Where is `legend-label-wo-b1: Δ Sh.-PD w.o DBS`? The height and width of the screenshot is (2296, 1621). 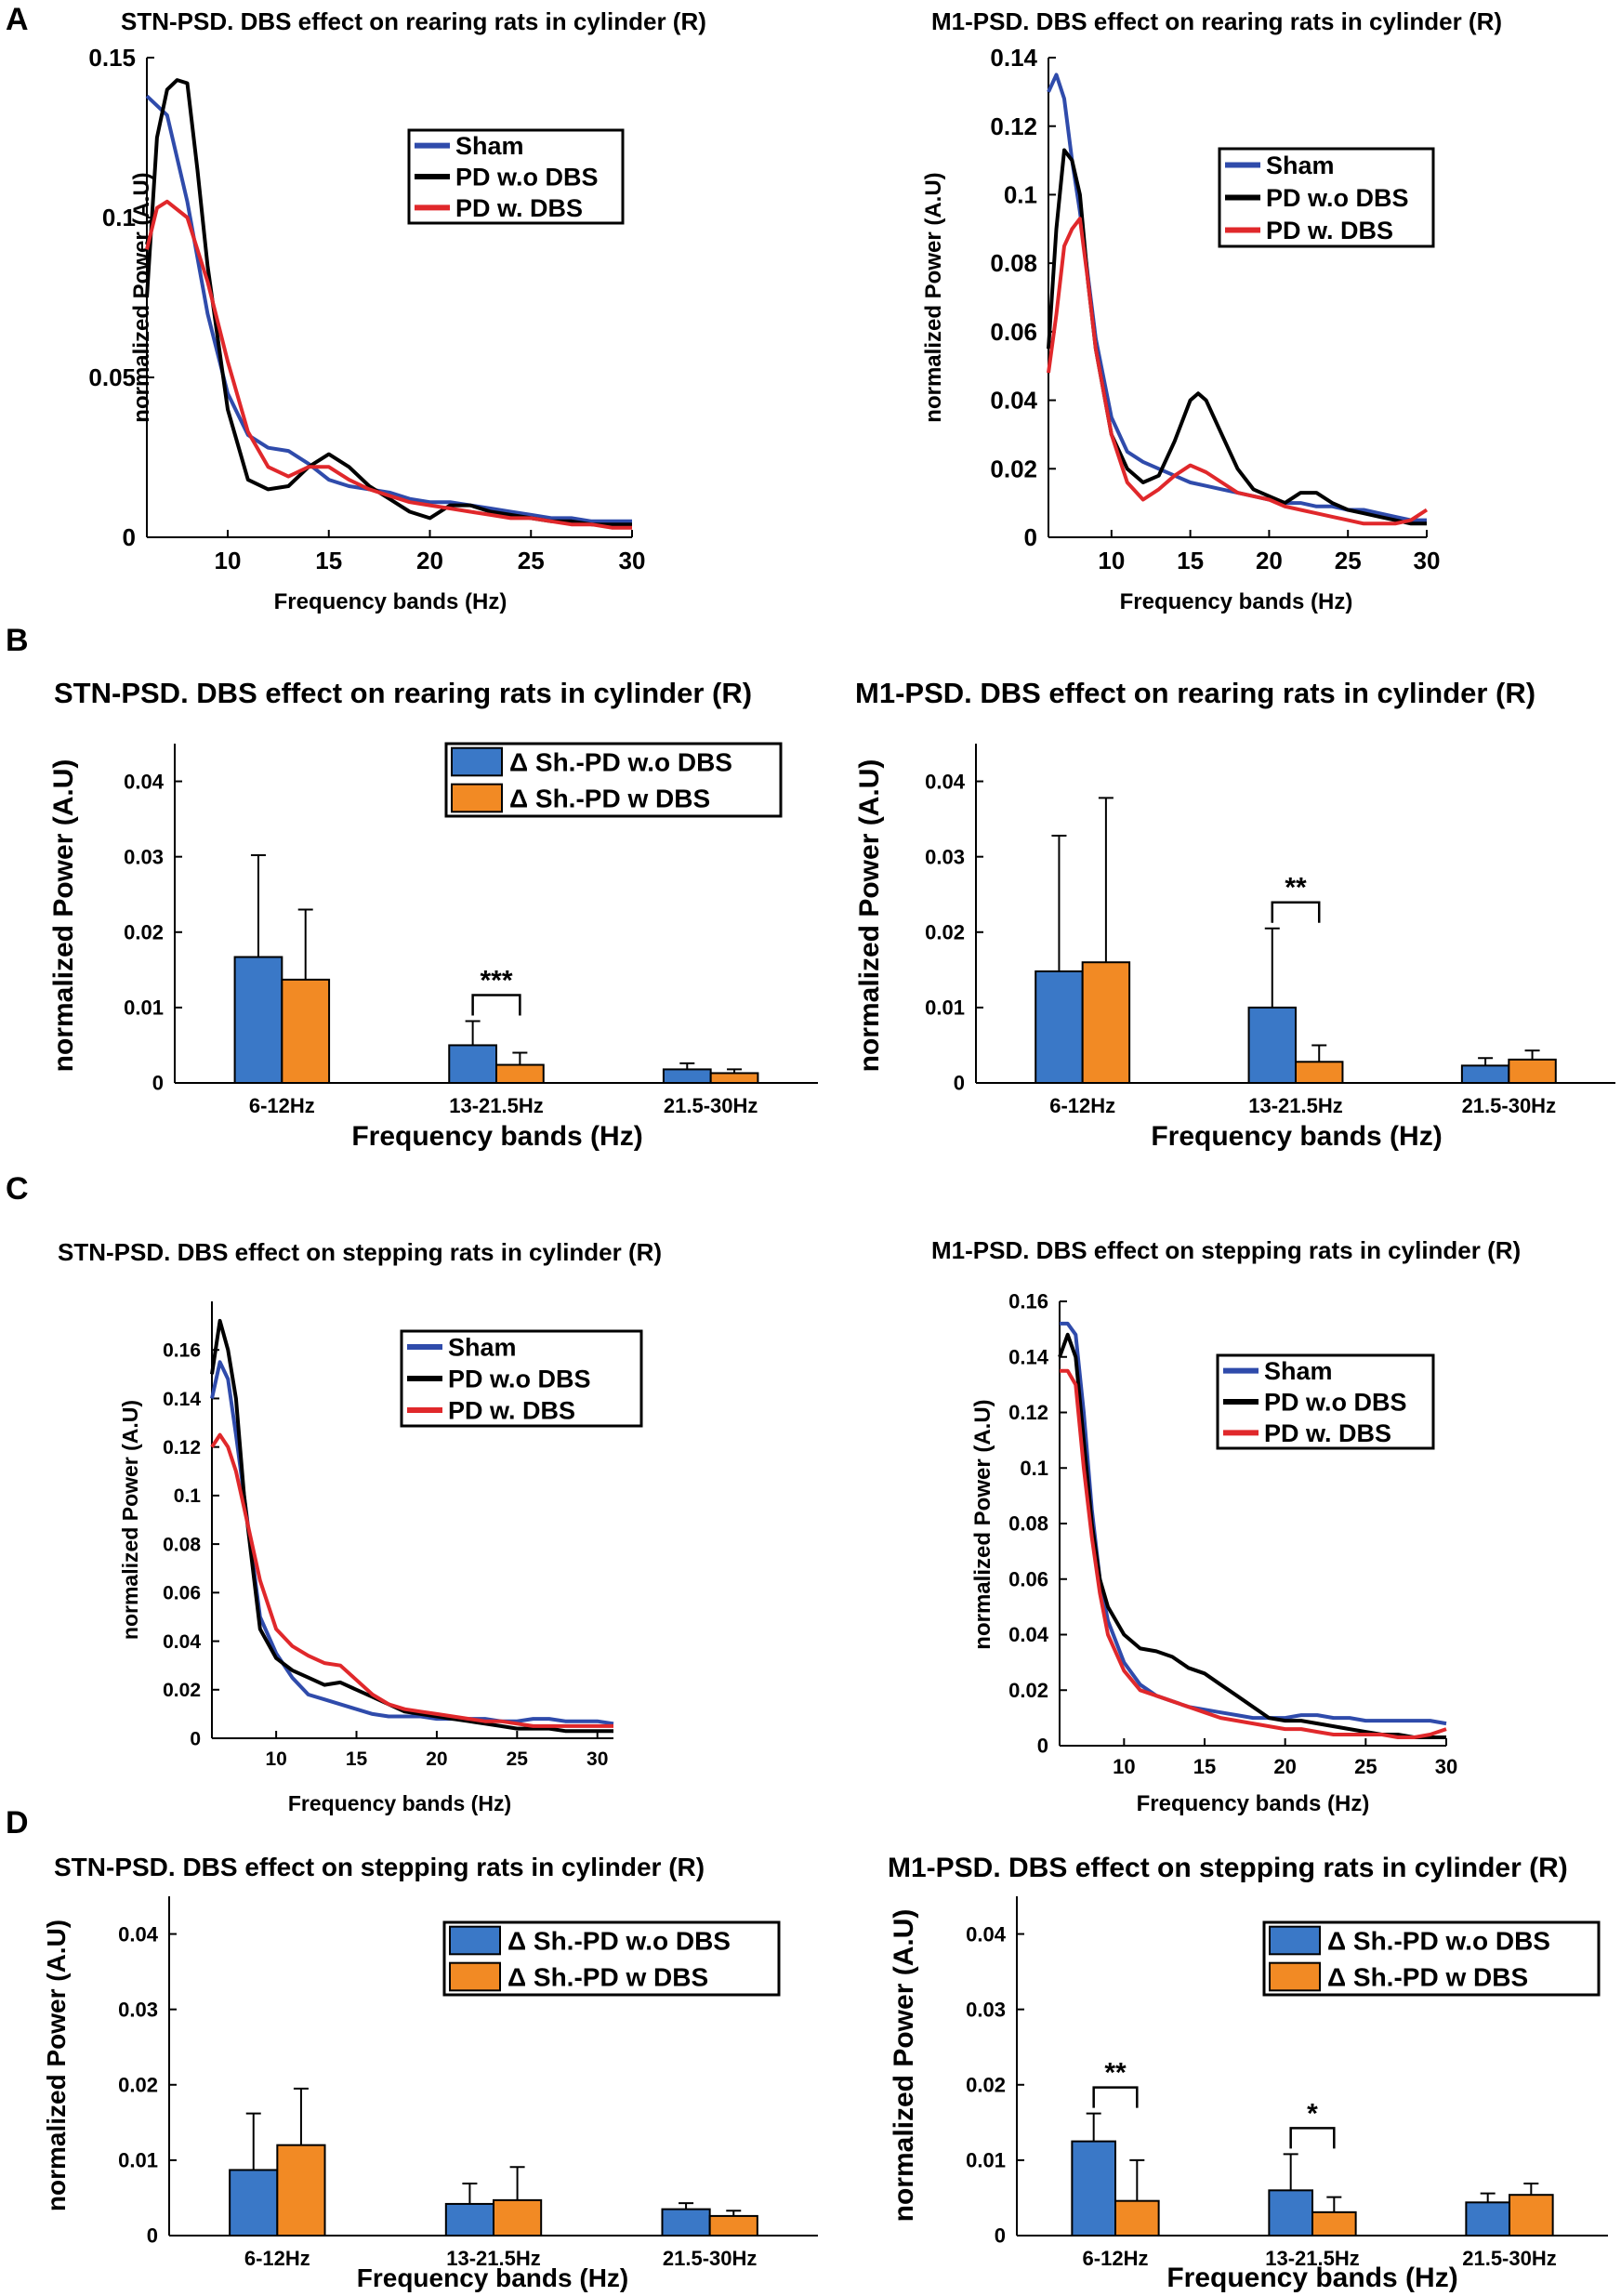 legend-label-wo-b1: Δ Sh.-PD w.o DBS is located at coordinates (621, 762).